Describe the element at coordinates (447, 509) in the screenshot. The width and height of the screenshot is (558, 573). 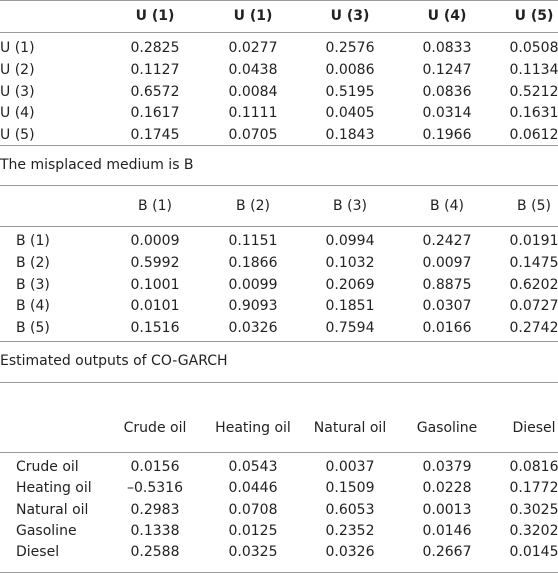
I see `cell: 0.0013` at that location.